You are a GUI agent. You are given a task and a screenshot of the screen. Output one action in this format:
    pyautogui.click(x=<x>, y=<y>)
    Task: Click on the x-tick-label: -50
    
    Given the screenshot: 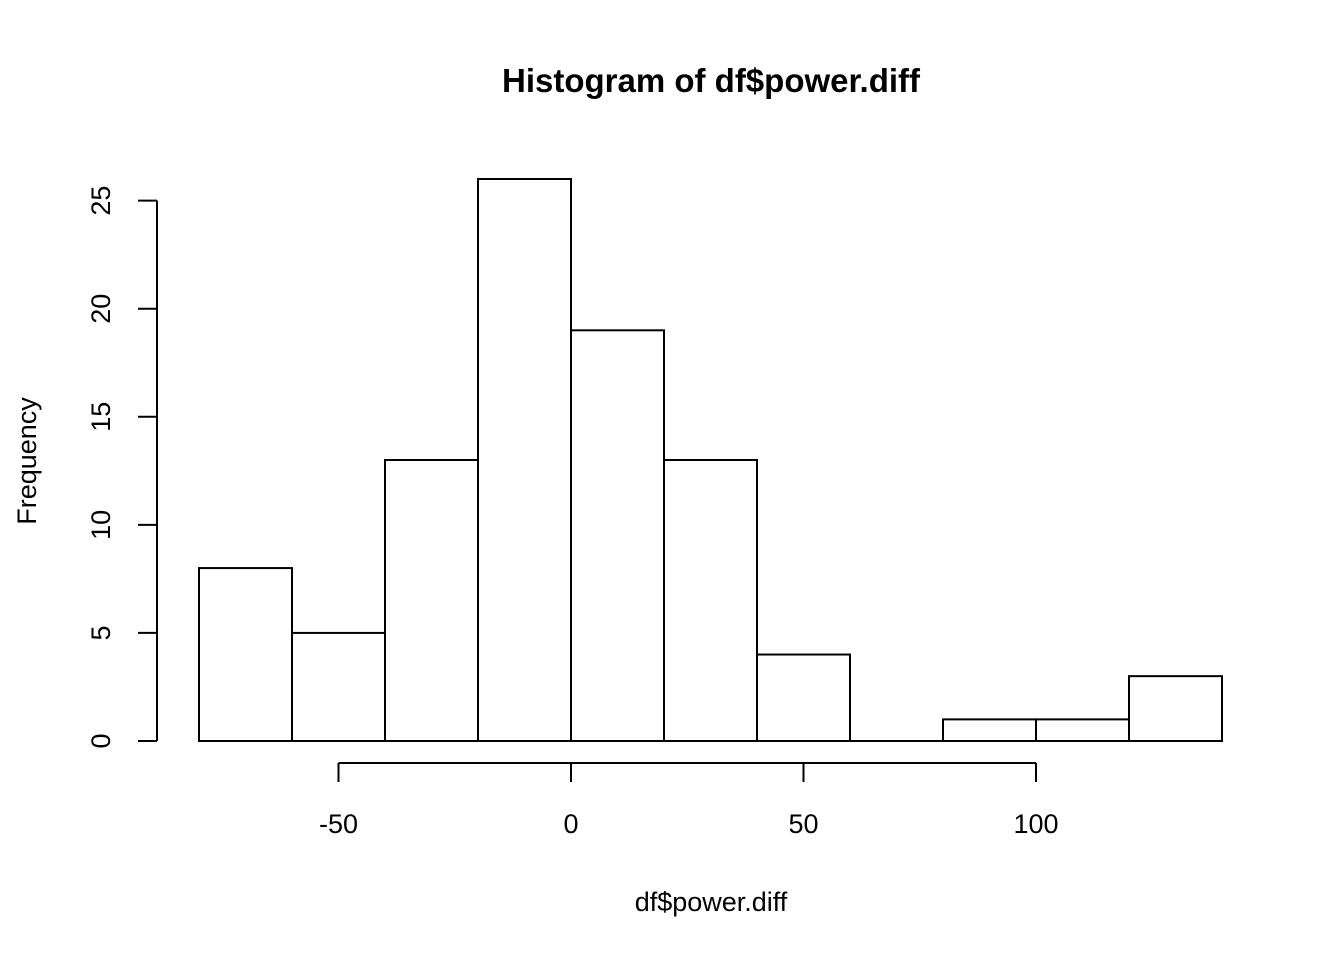 What is the action you would take?
    pyautogui.click(x=338, y=824)
    